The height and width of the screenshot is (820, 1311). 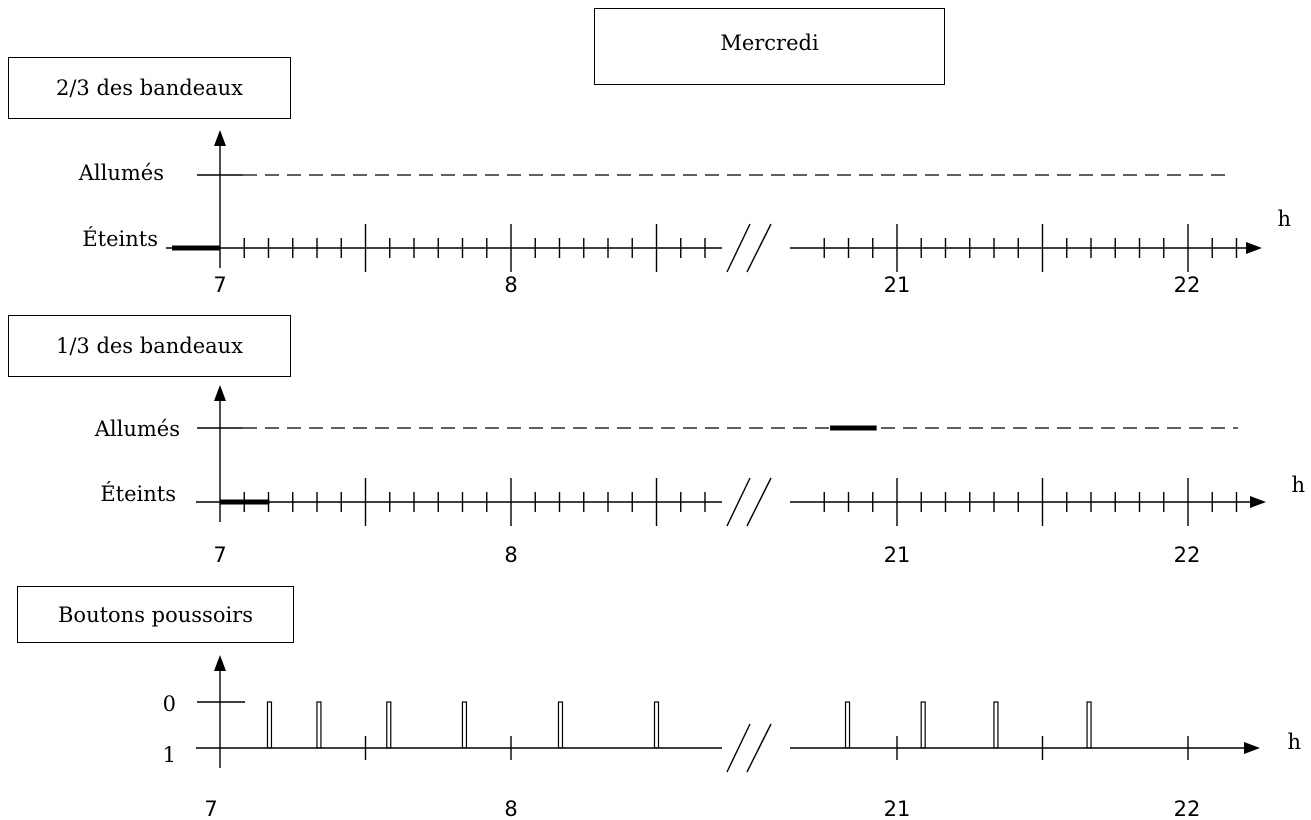 I want to click on panel-1-time-axis-arrow, so click(x=1254, y=248).